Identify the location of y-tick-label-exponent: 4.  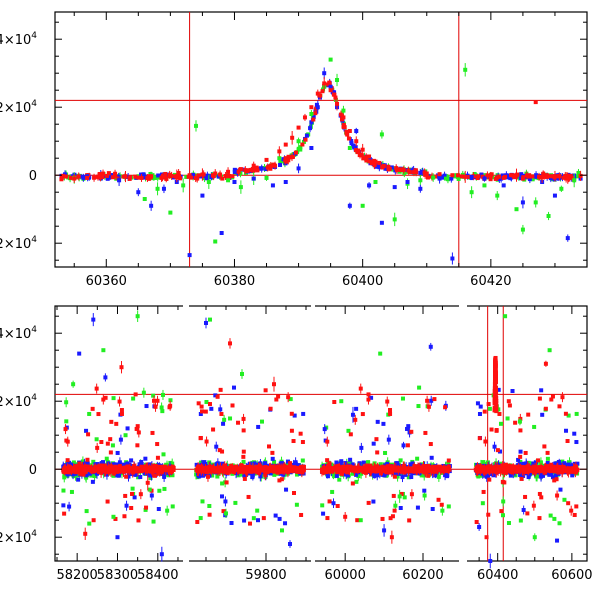
(34, 104).